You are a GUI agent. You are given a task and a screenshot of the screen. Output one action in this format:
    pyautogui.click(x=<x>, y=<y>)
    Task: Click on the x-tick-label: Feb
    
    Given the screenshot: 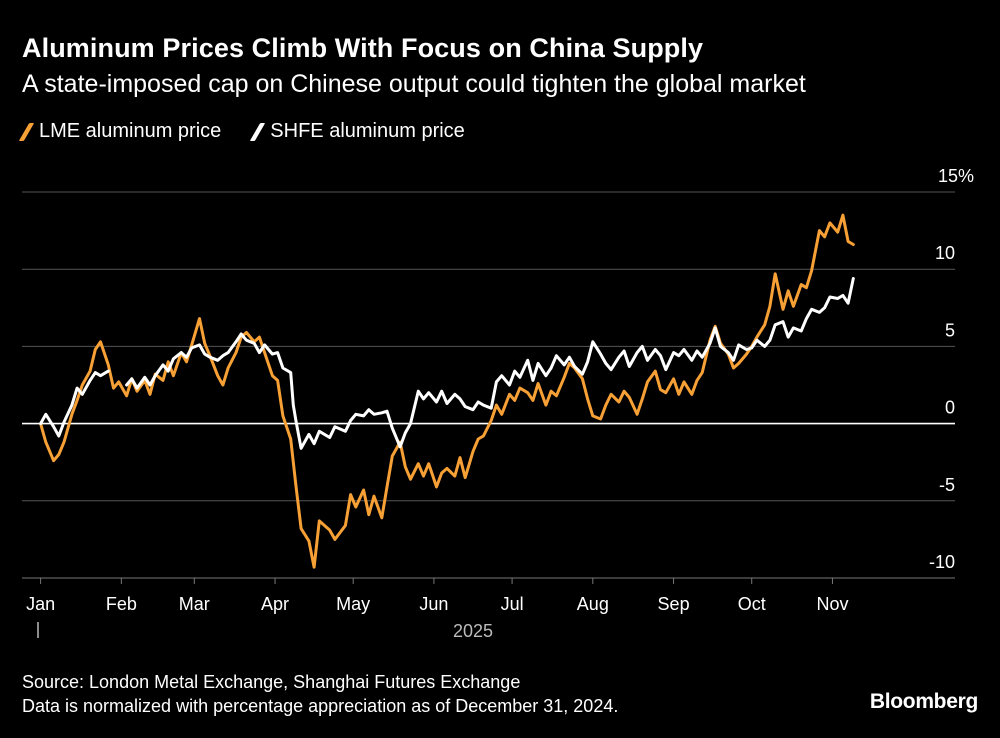 What is the action you would take?
    pyautogui.click(x=121, y=604)
    